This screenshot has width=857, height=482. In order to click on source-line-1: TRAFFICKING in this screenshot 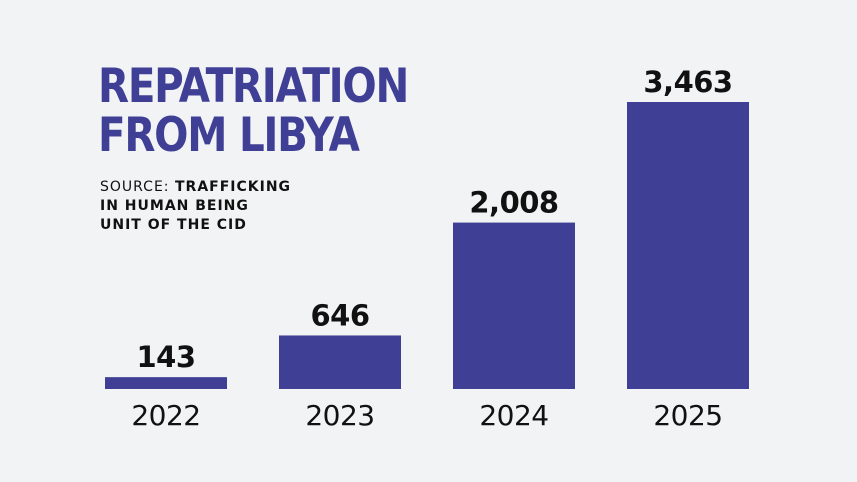, I will do `click(233, 187)`.